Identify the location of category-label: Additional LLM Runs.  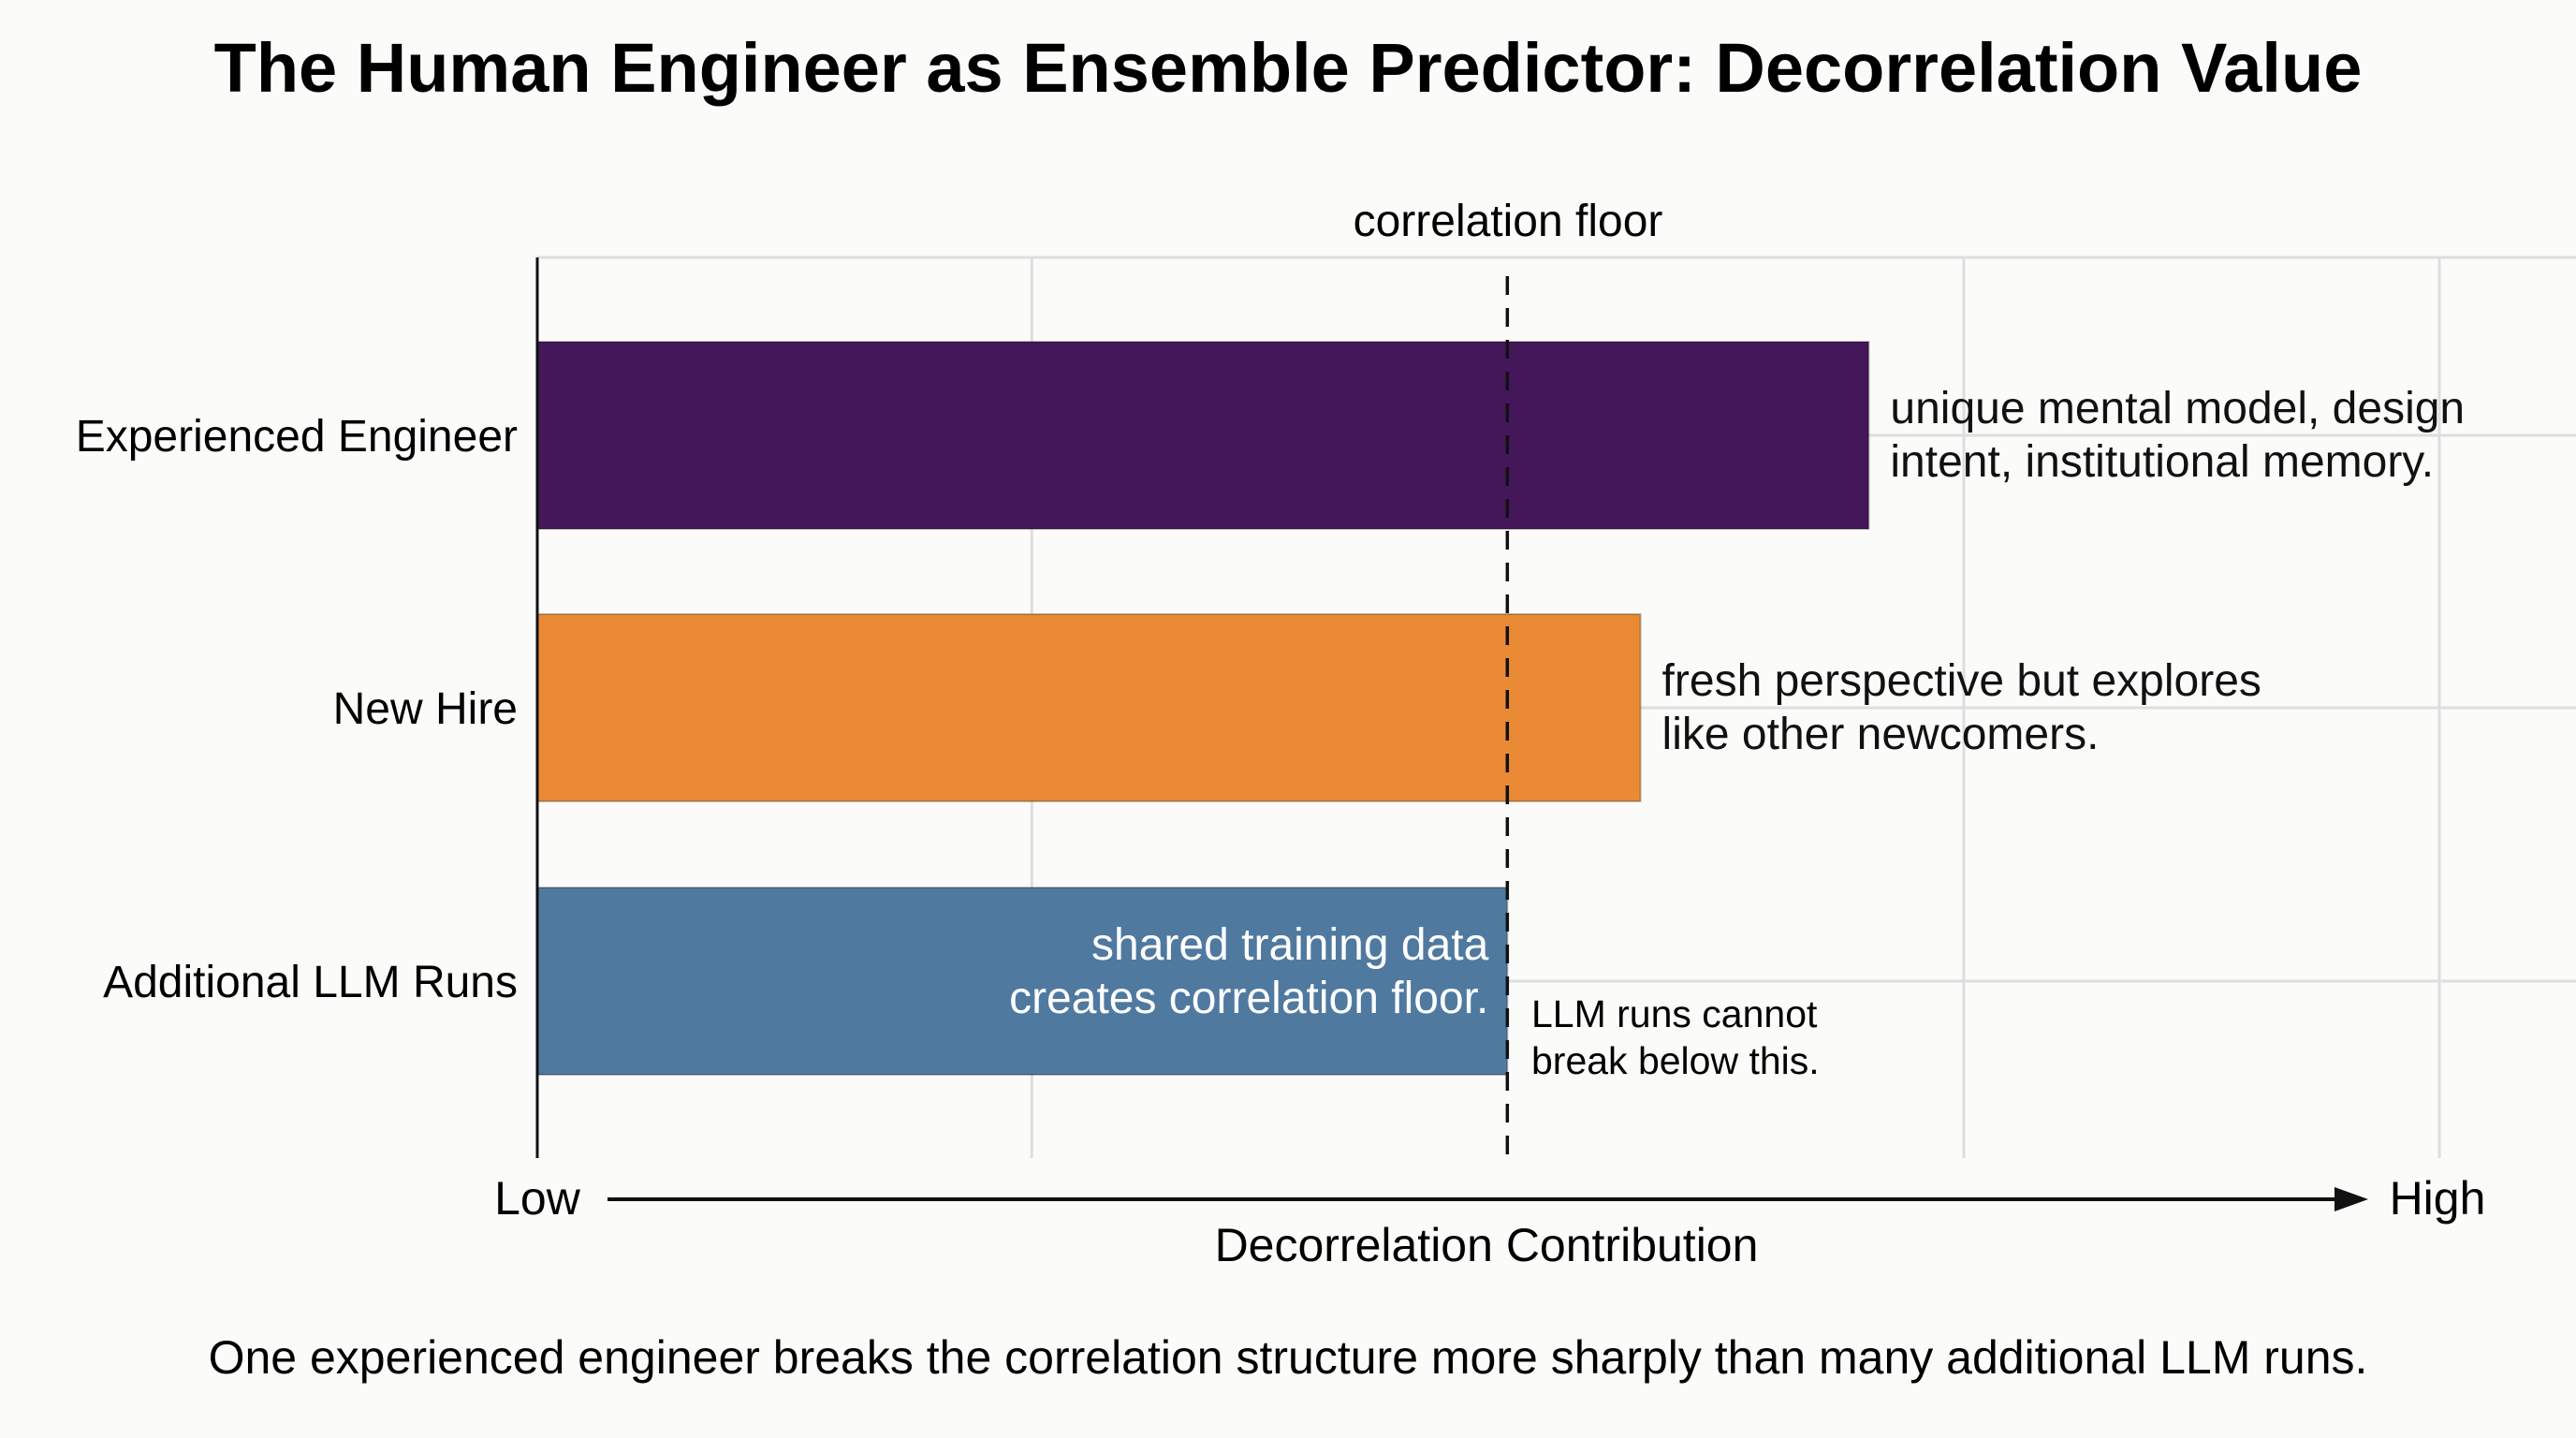
(310, 982).